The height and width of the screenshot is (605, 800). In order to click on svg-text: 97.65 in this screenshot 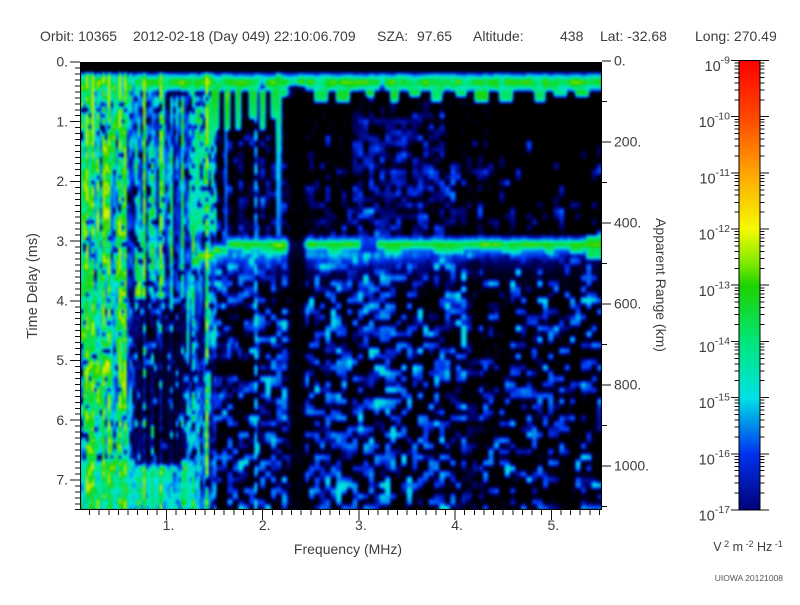, I will do `click(434, 36)`.